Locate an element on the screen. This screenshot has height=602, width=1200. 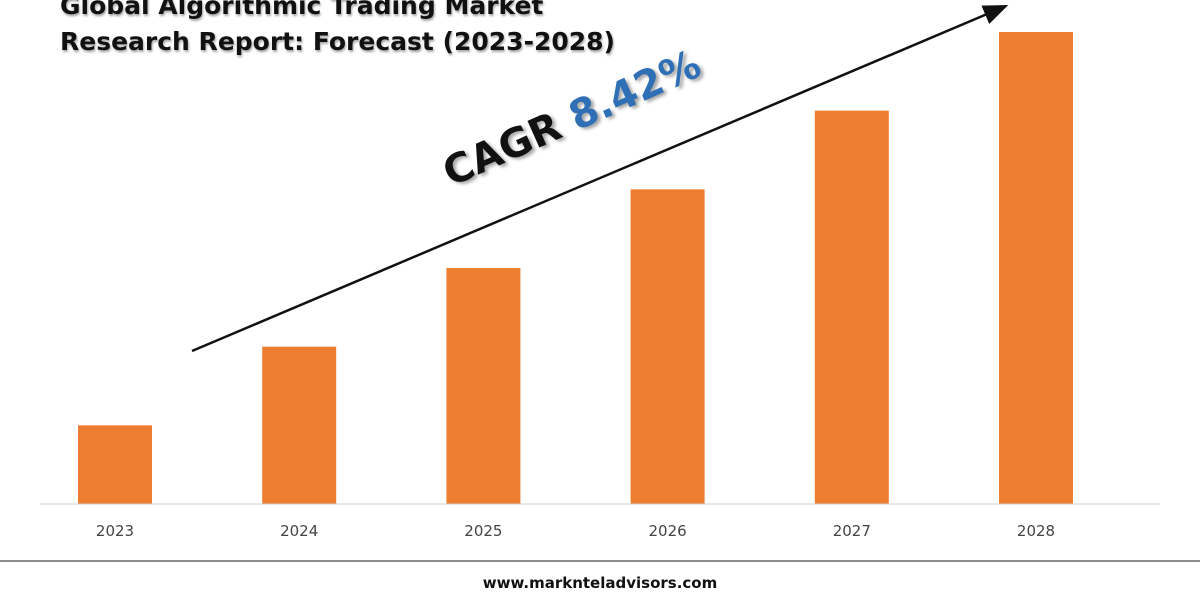
x-tick-label-2027: 2027 is located at coordinates (852, 531).